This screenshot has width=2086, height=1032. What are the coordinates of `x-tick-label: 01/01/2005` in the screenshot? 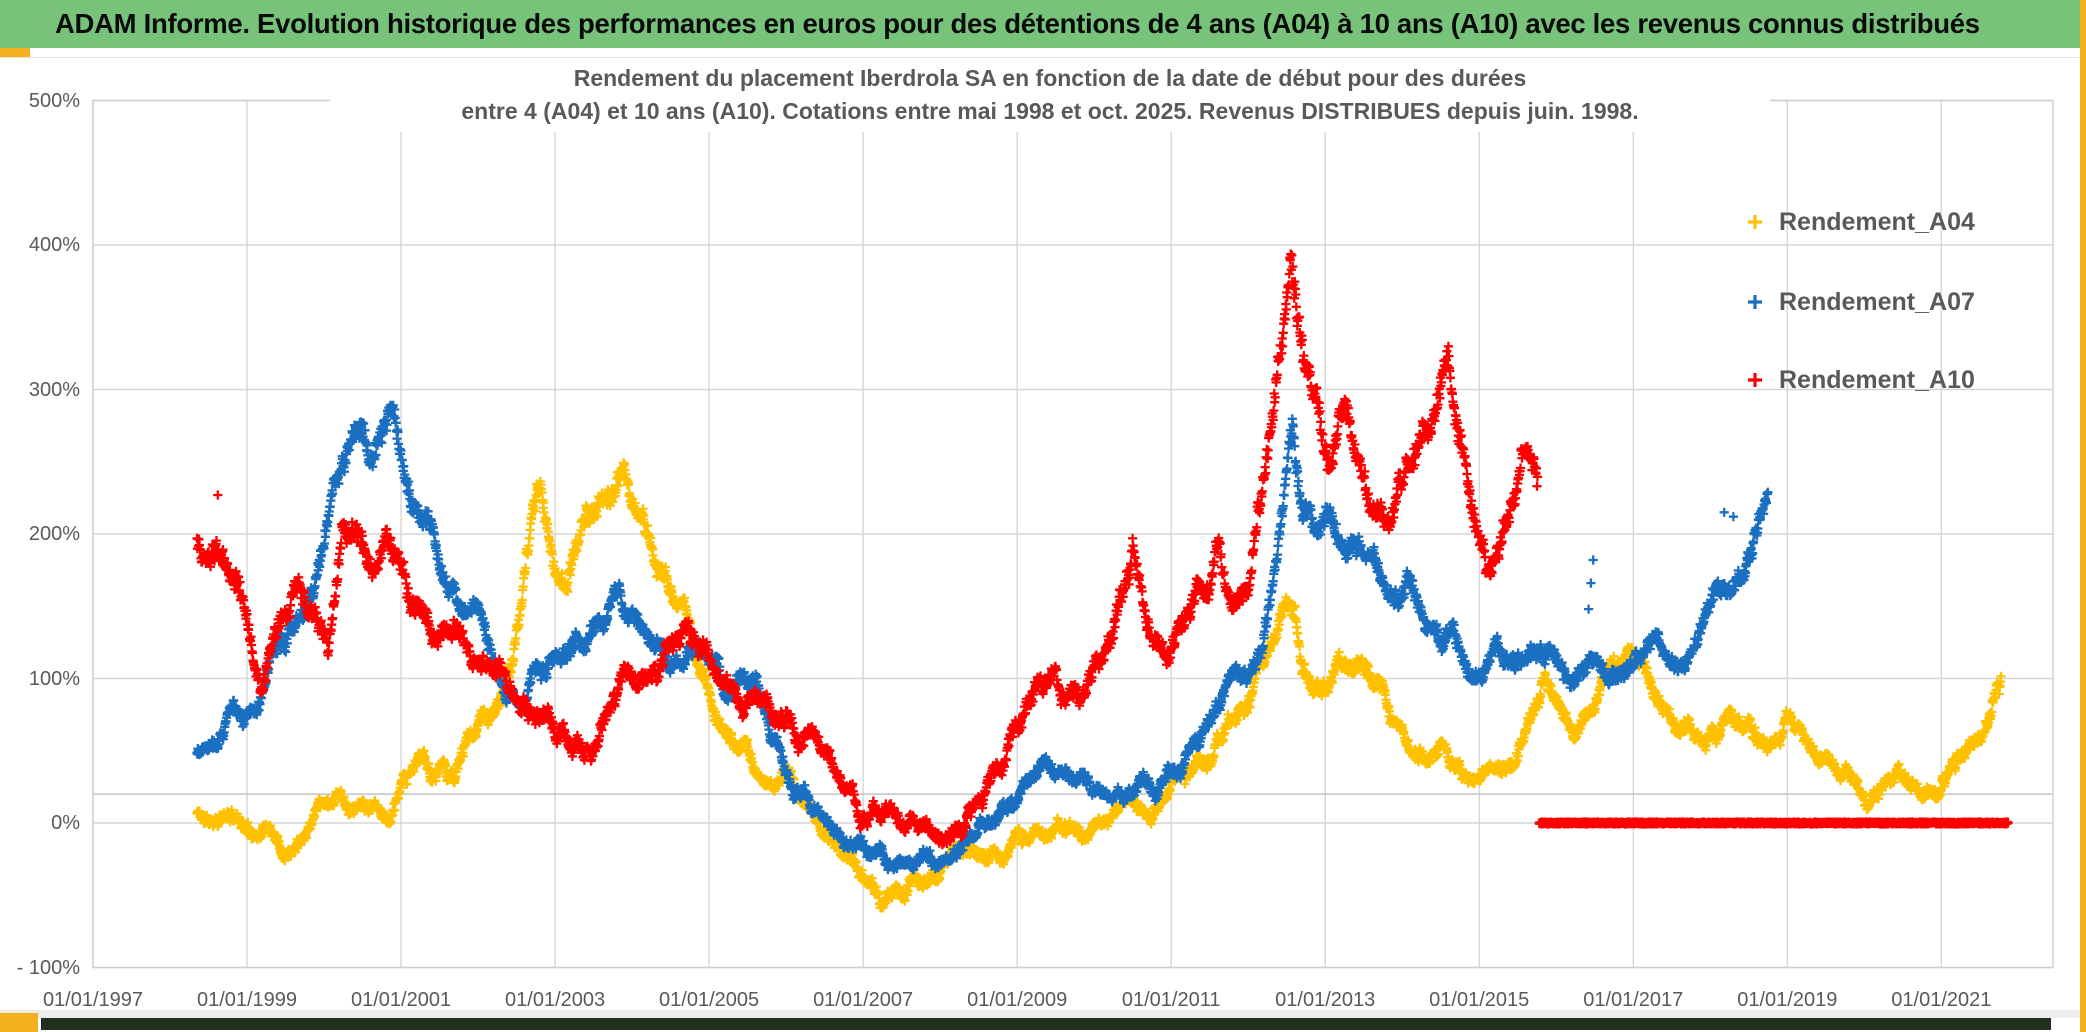 It's located at (709, 1000).